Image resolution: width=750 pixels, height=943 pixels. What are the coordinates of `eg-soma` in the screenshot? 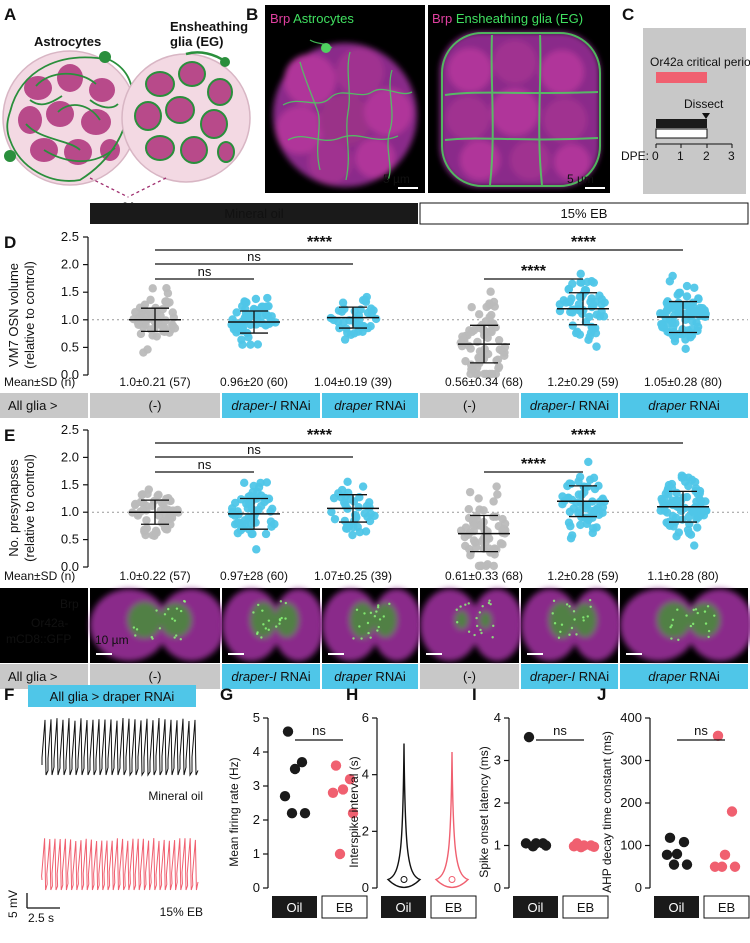 It's located at (225, 62).